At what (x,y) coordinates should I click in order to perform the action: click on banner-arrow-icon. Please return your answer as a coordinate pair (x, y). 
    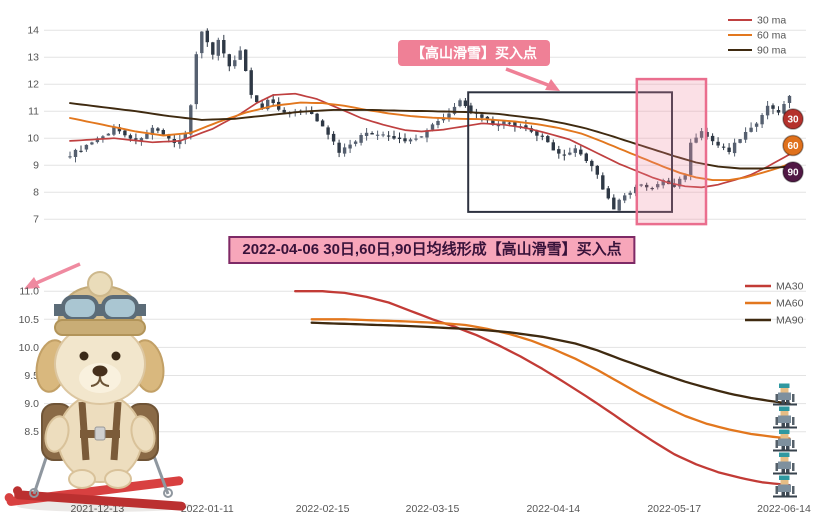
    Looking at the image, I should click on (52, 275).